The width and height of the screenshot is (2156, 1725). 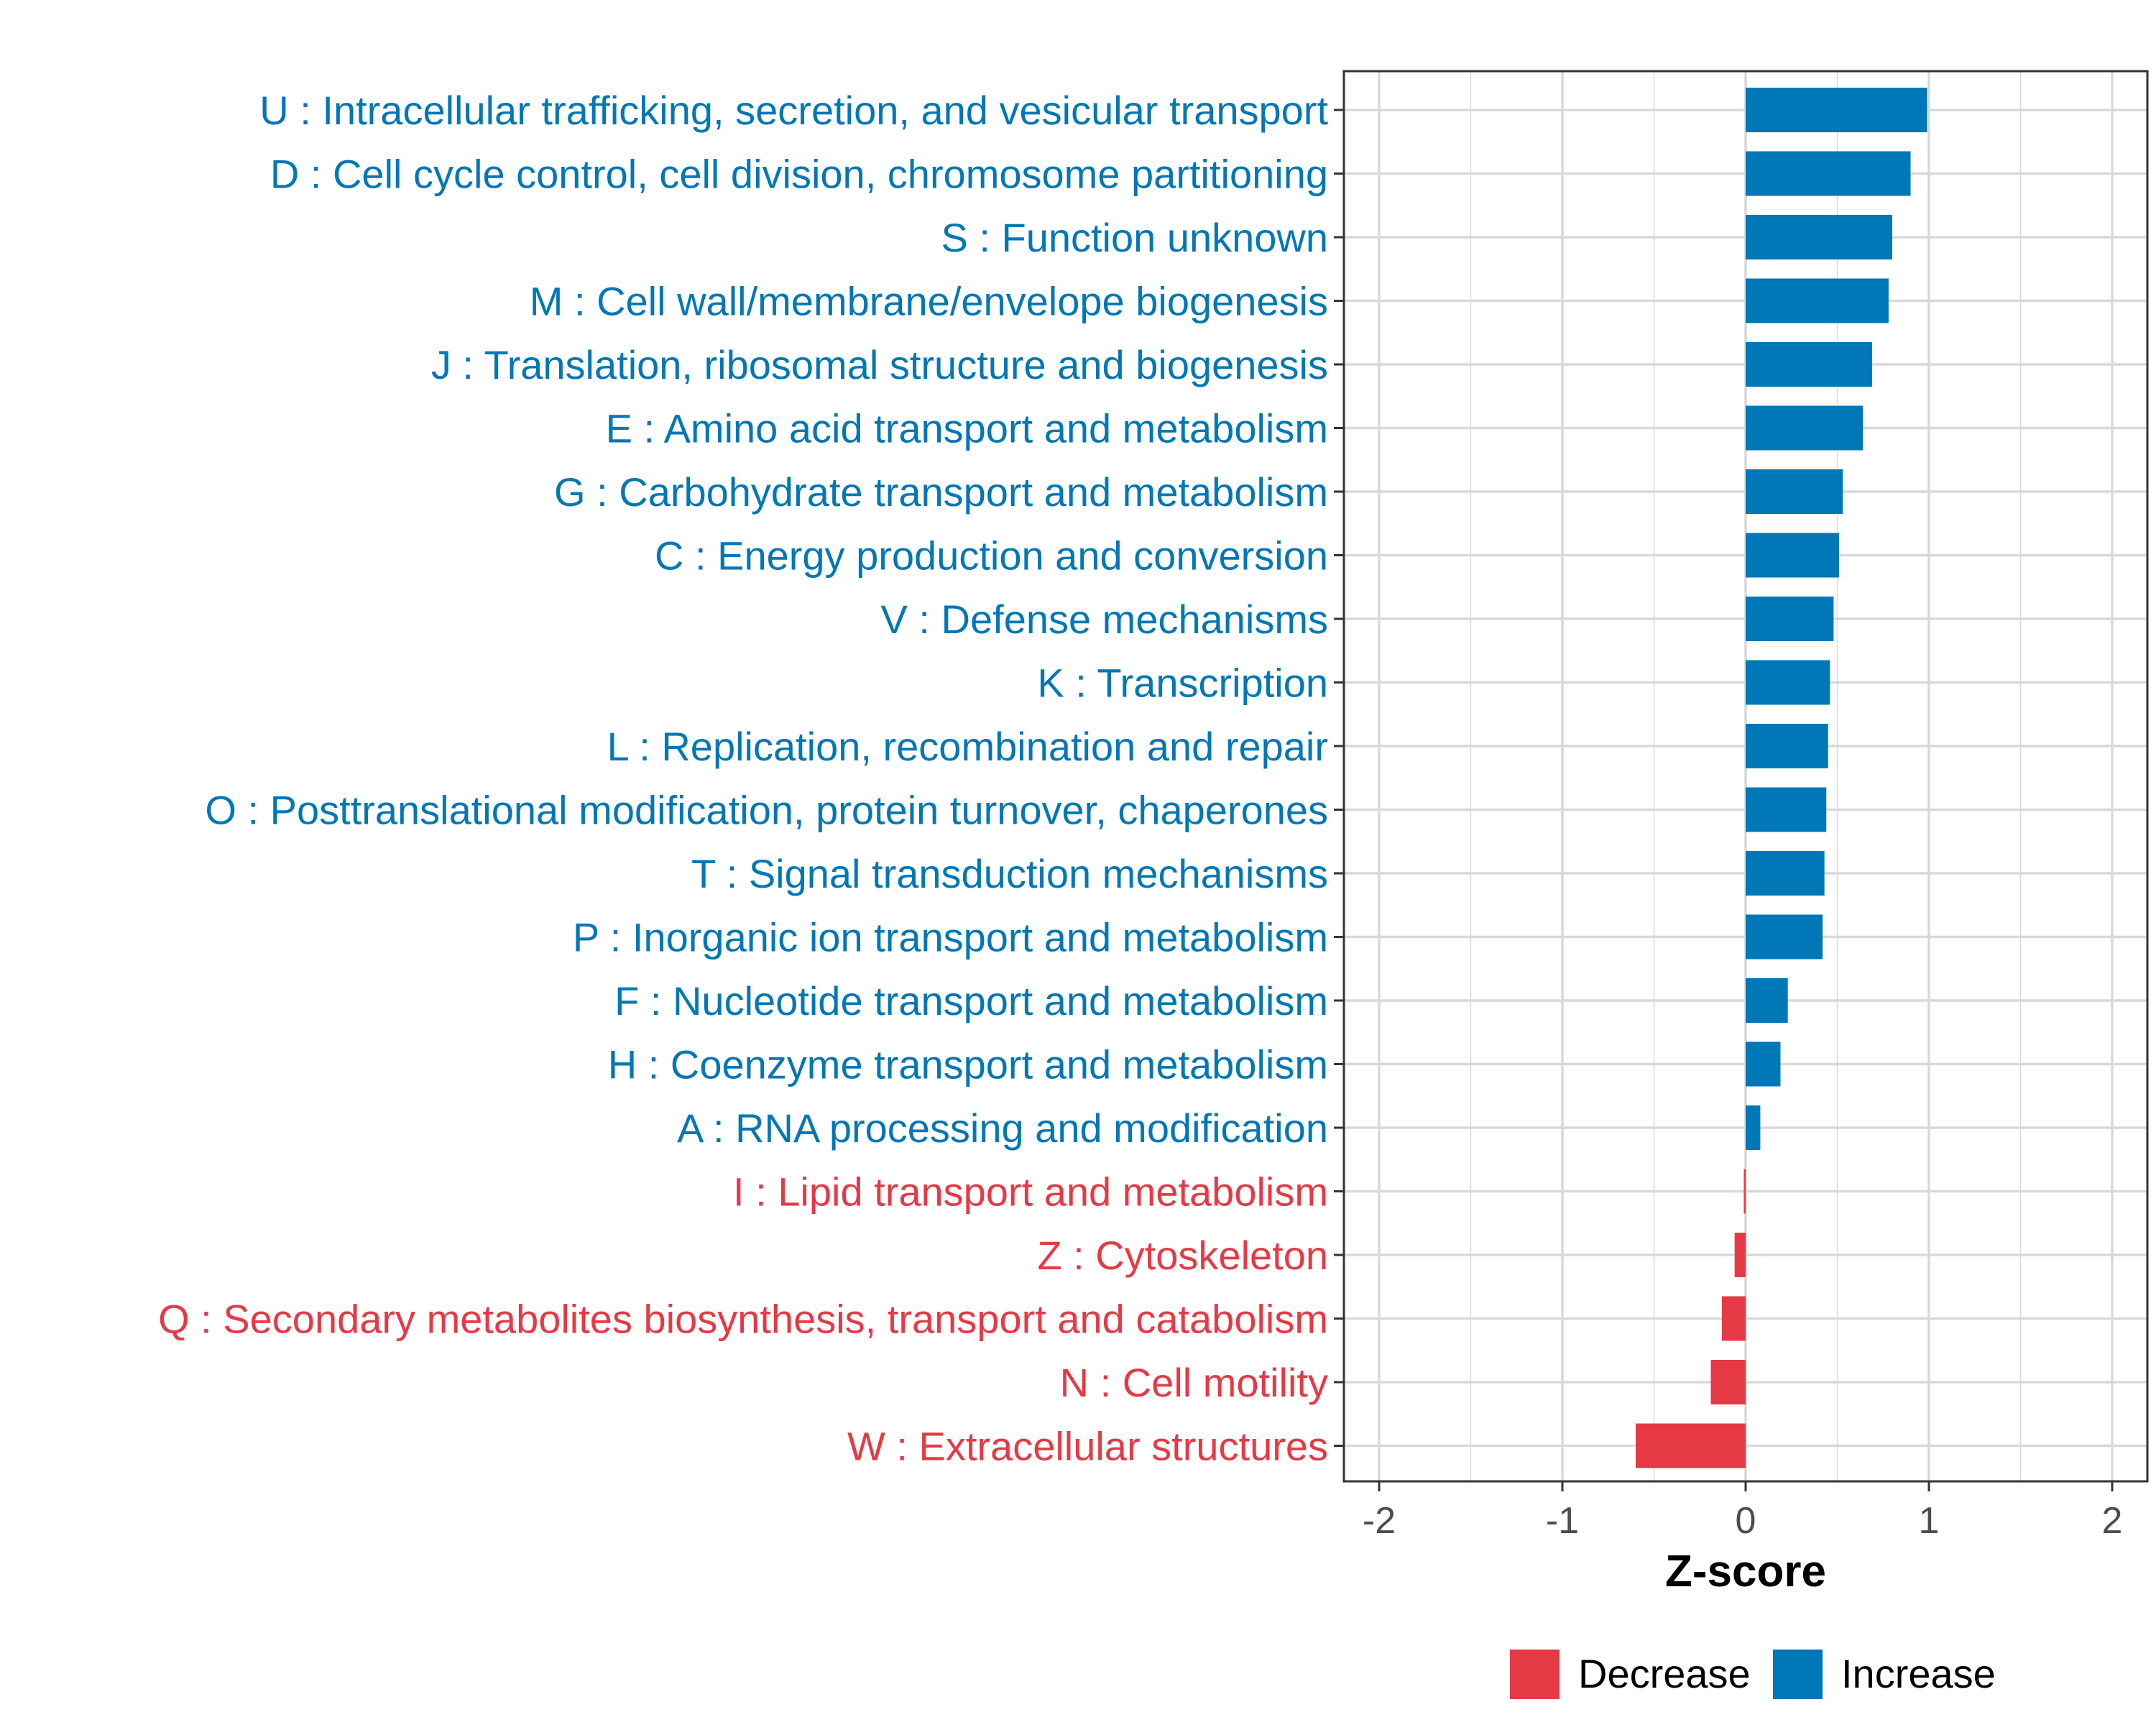 What do you see at coordinates (1194, 1382) in the screenshot?
I see `category-label: N : Cell motility` at bounding box center [1194, 1382].